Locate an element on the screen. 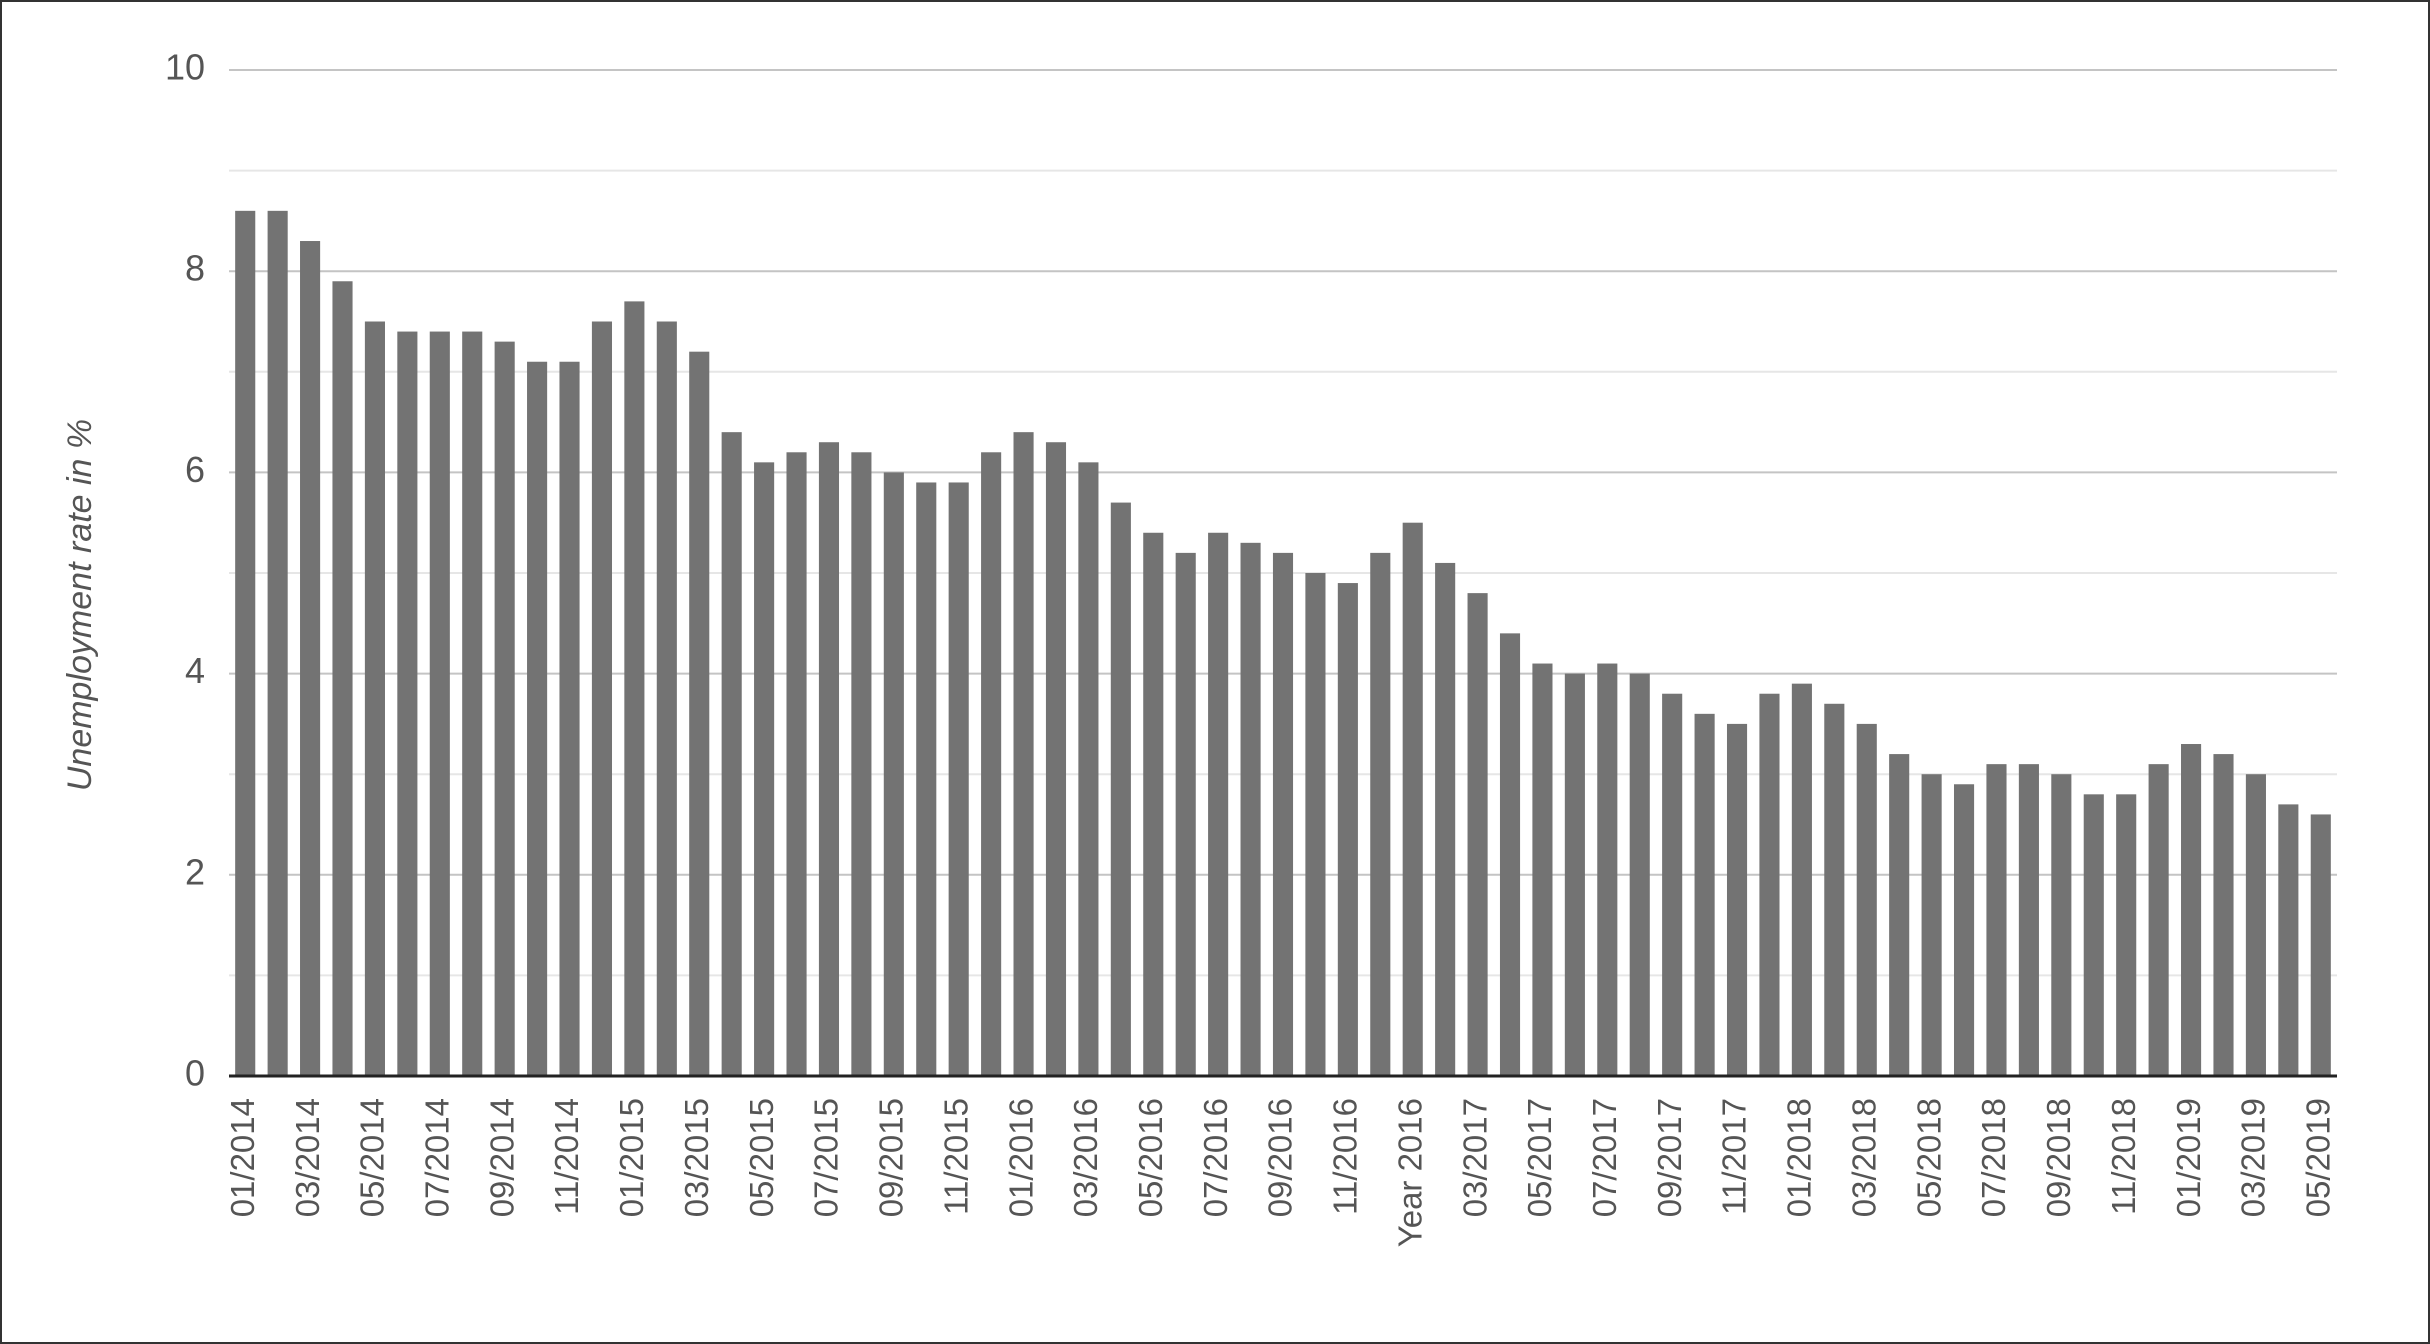  x-tick-label: 01/2014 is located at coordinates (242, 1157).